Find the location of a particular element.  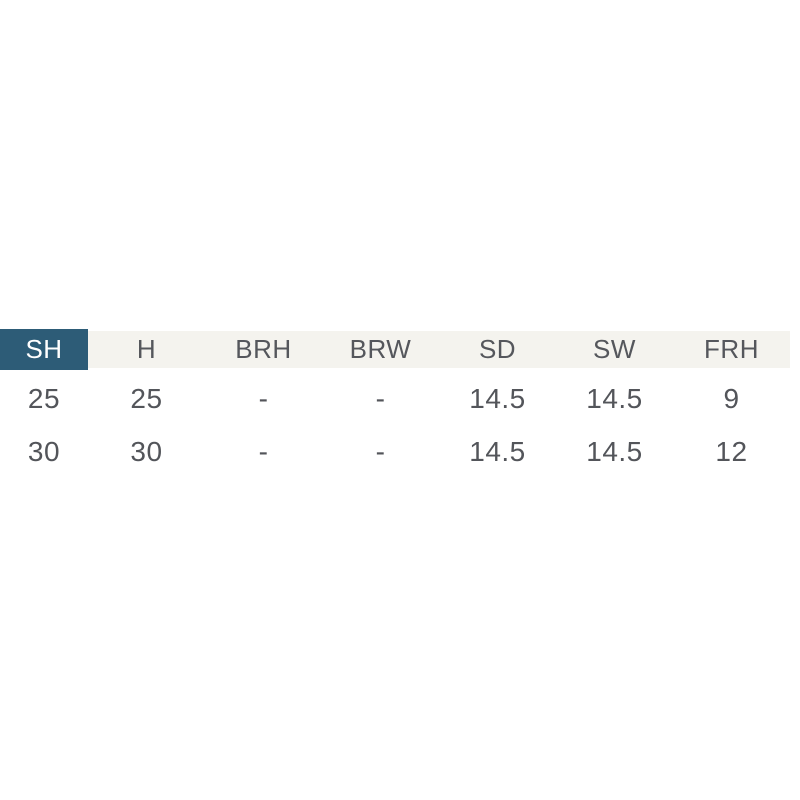

table-cell-h: 25 is located at coordinates (146, 398).